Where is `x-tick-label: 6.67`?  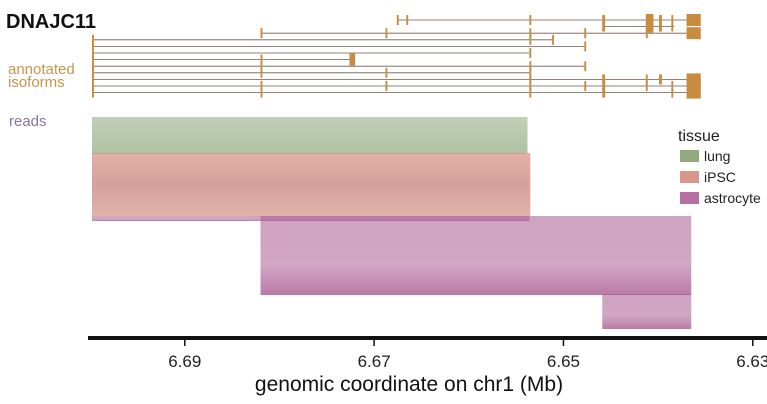 x-tick-label: 6.67 is located at coordinates (374, 361).